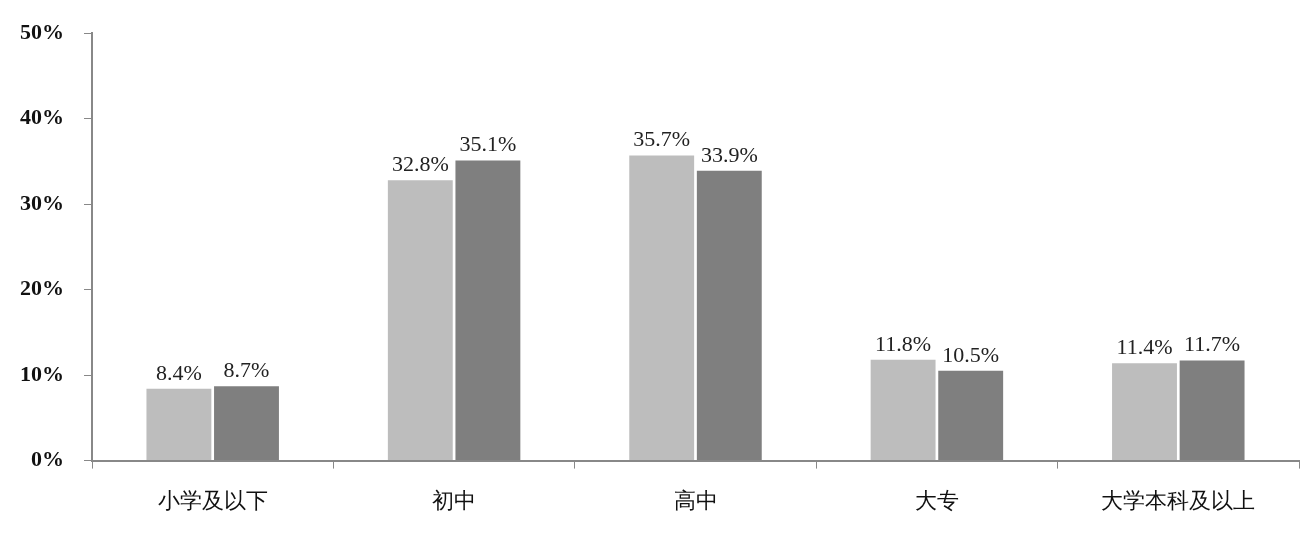 This screenshot has height=535, width=1307. I want to click on x-tick-label: 大学本科及以上, so click(1178, 500).